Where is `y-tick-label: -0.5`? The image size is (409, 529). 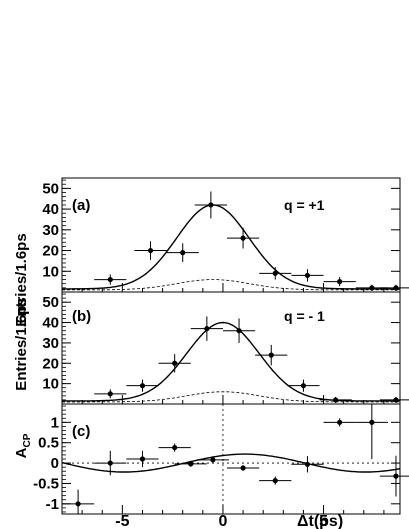
y-tick-label: -0.5 is located at coordinates (46, 483).